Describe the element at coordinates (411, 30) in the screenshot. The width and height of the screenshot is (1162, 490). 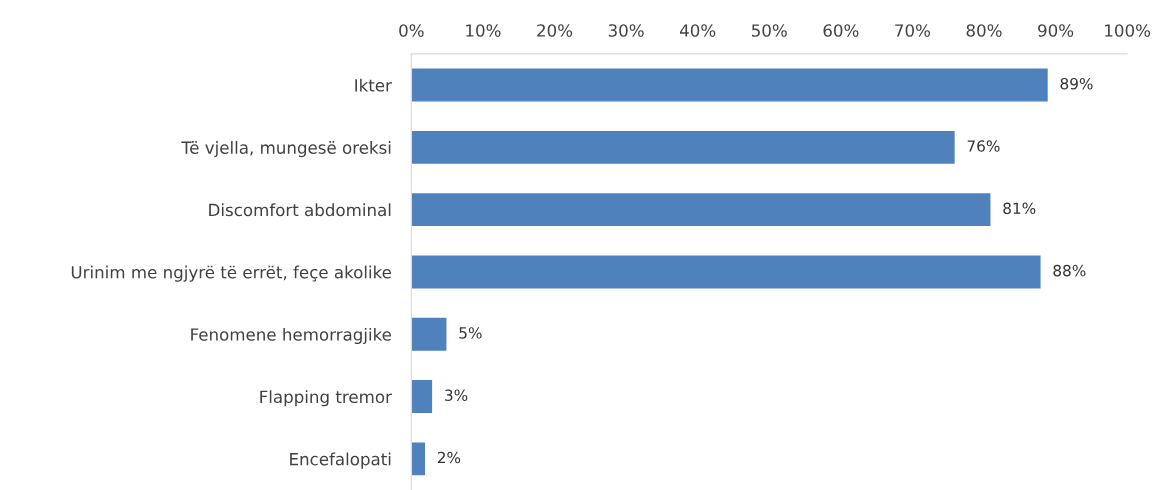
I see `x-tick-label: 0%` at that location.